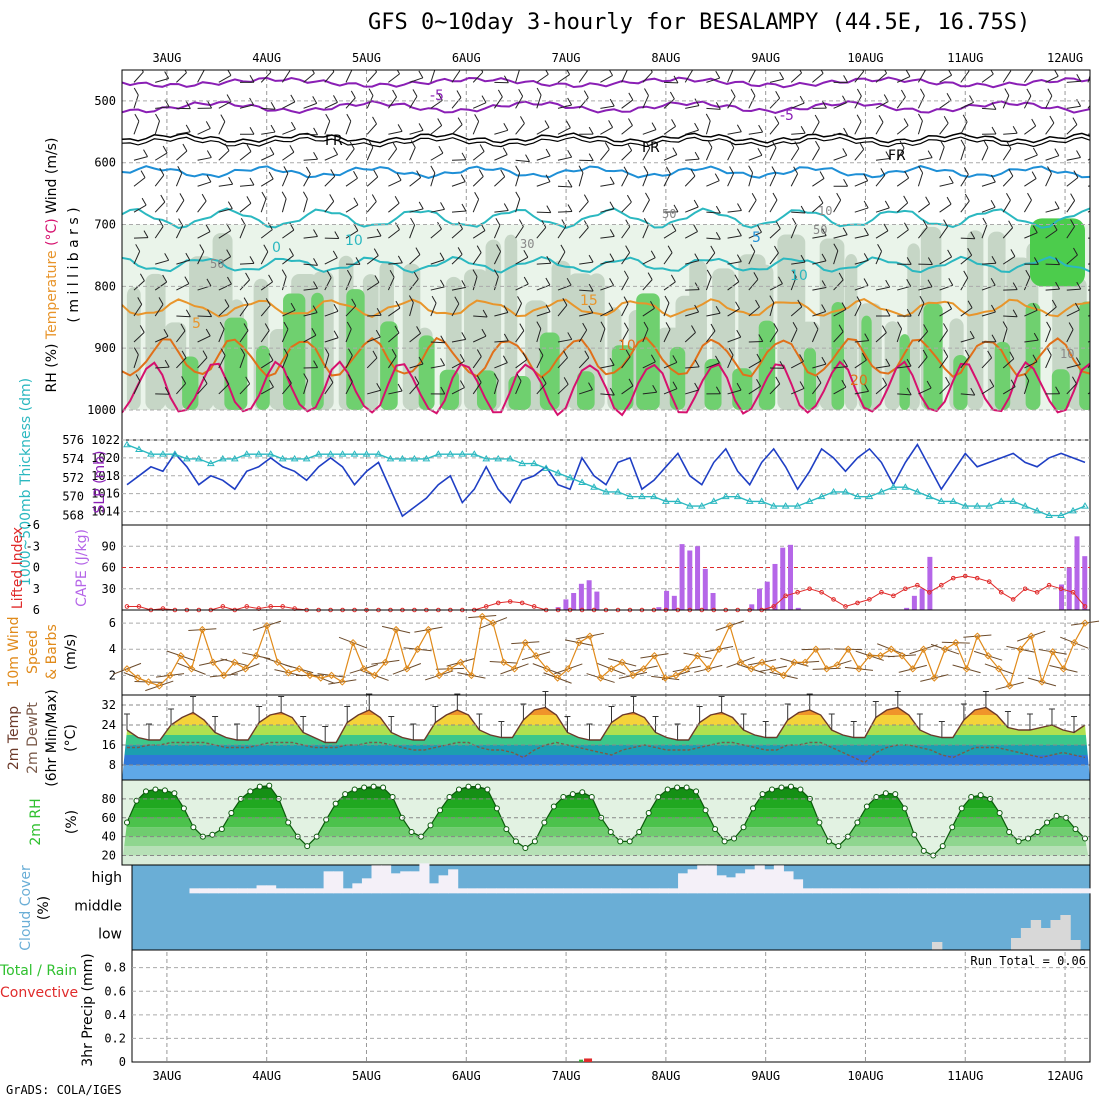 This screenshot has height=1100, width=1100. I want to click on wind10-ylabel: Speed, so click(33, 652).